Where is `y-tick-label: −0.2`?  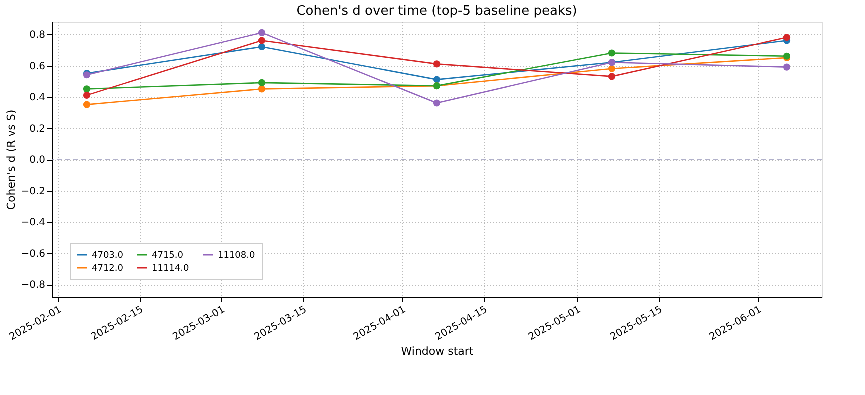
y-tick-label: −0.2 is located at coordinates (33, 192).